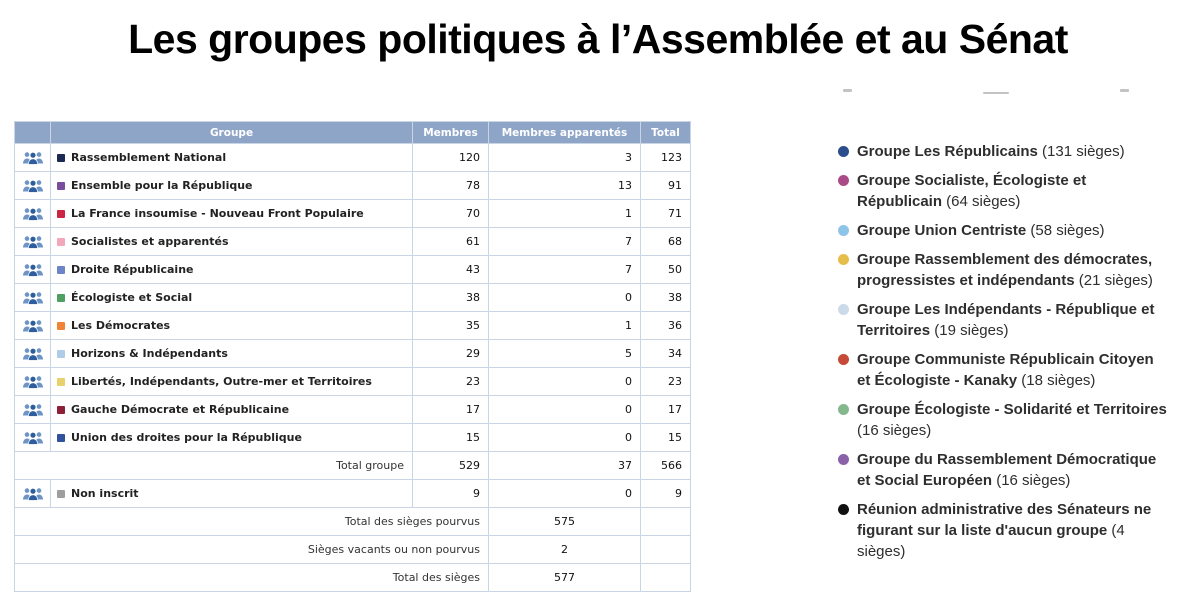  I want to click on party-name: Les Démocrates, so click(121, 325).